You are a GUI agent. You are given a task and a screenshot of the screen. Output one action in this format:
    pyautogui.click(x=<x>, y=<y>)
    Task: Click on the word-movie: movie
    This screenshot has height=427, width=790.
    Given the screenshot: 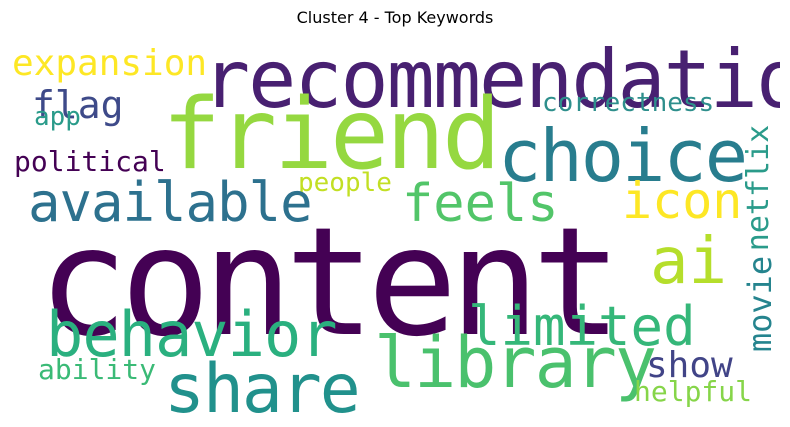 What is the action you would take?
    pyautogui.click(x=760, y=304)
    